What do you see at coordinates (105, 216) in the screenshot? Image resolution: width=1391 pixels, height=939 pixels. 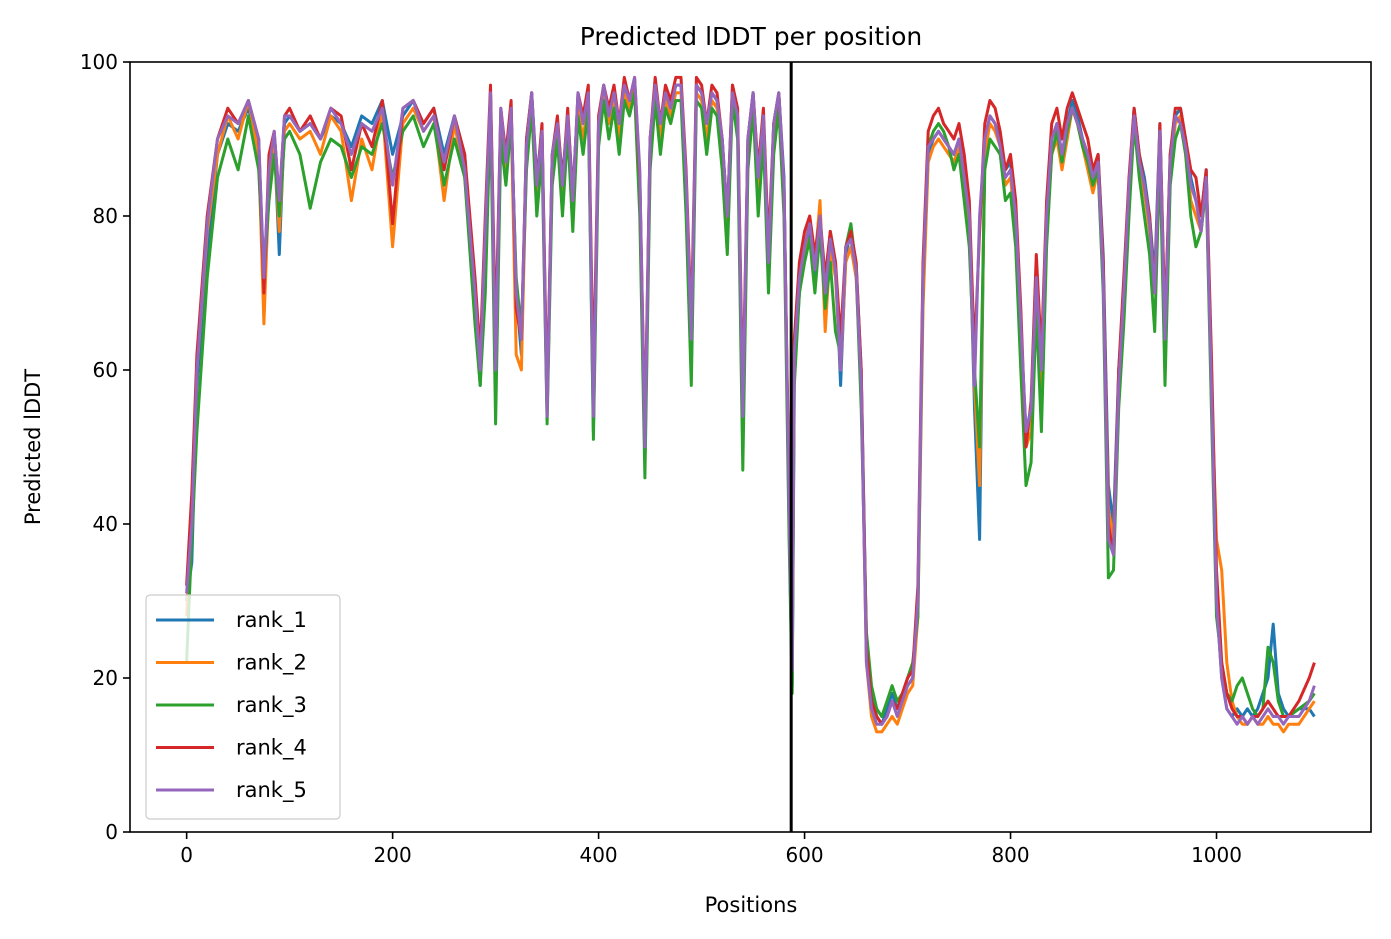 I see `y-tick-label: 80` at bounding box center [105, 216].